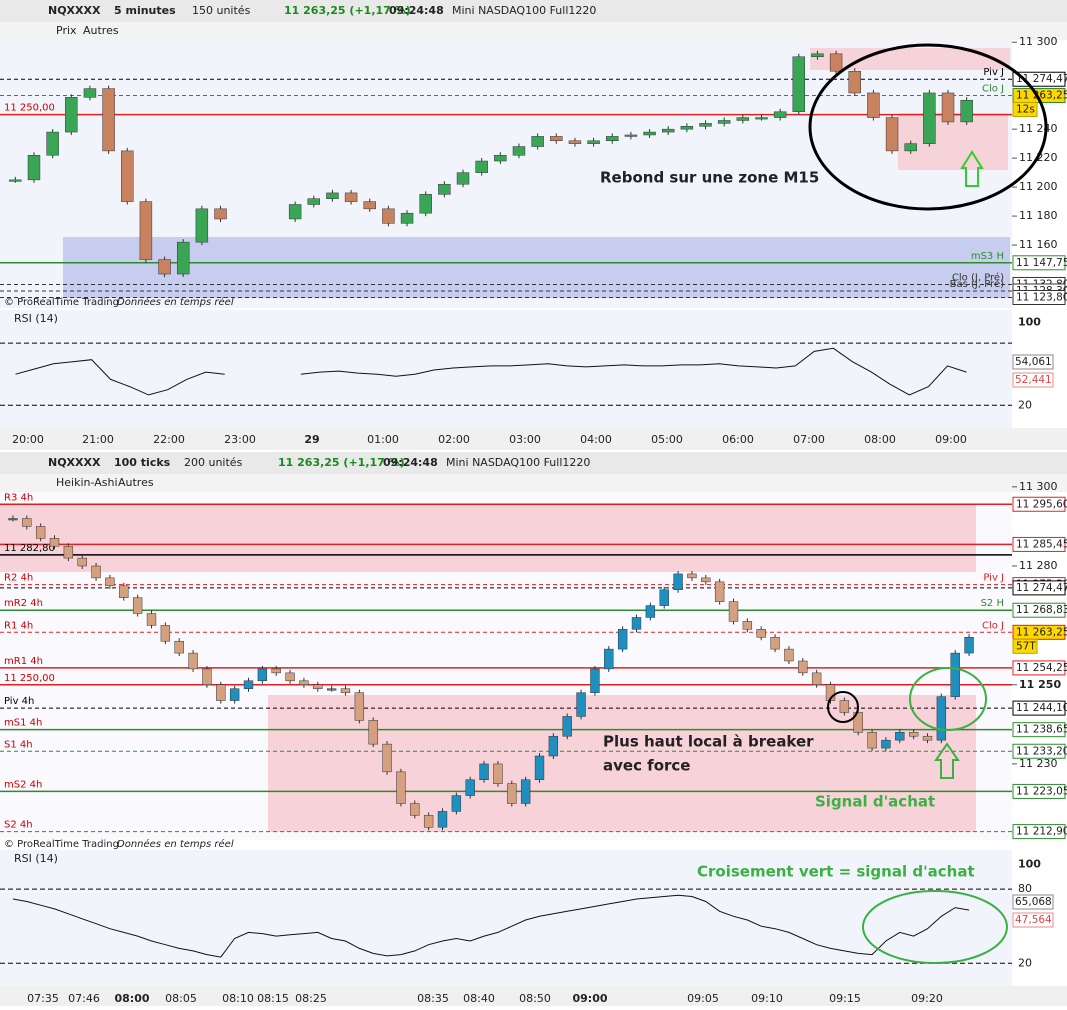 This screenshot has height=1010, width=1067. I want to click on tab: Prix, so click(66, 30).